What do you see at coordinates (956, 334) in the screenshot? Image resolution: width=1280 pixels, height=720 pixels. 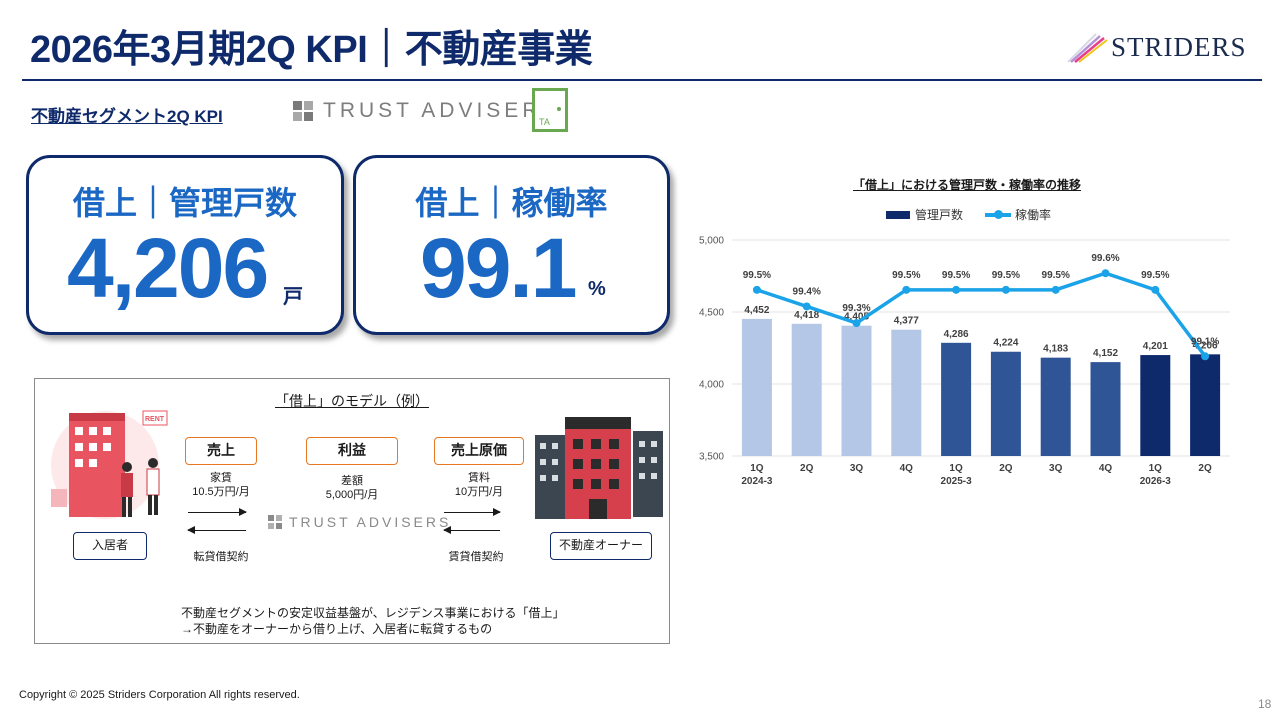 I see `bar-value-label: 4,286` at bounding box center [956, 334].